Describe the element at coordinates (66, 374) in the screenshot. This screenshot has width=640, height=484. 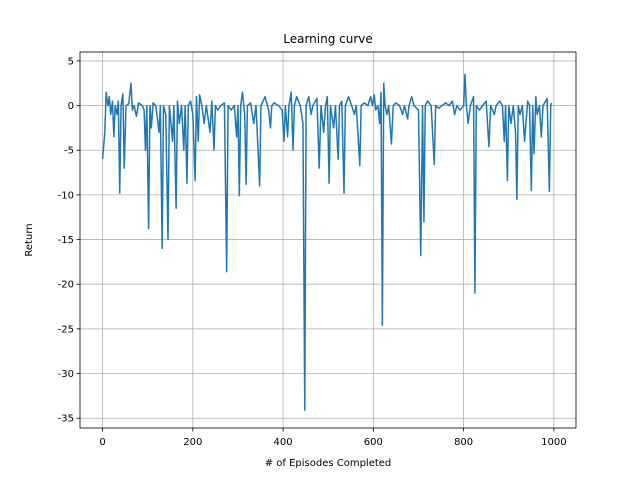
I see `y-tick-label: -30` at that location.